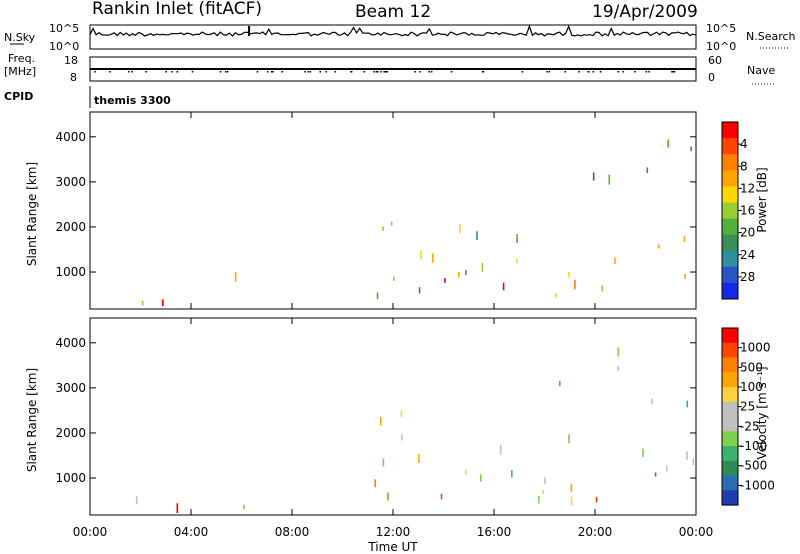 The width and height of the screenshot is (800, 554). Describe the element at coordinates (771, 36) in the screenshot. I see `nsearch-label: N.Search` at that location.